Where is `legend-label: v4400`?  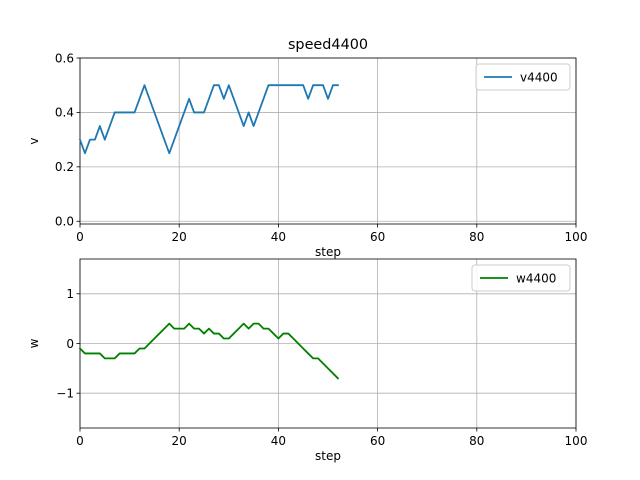
legend-label: v4400 is located at coordinates (539, 77).